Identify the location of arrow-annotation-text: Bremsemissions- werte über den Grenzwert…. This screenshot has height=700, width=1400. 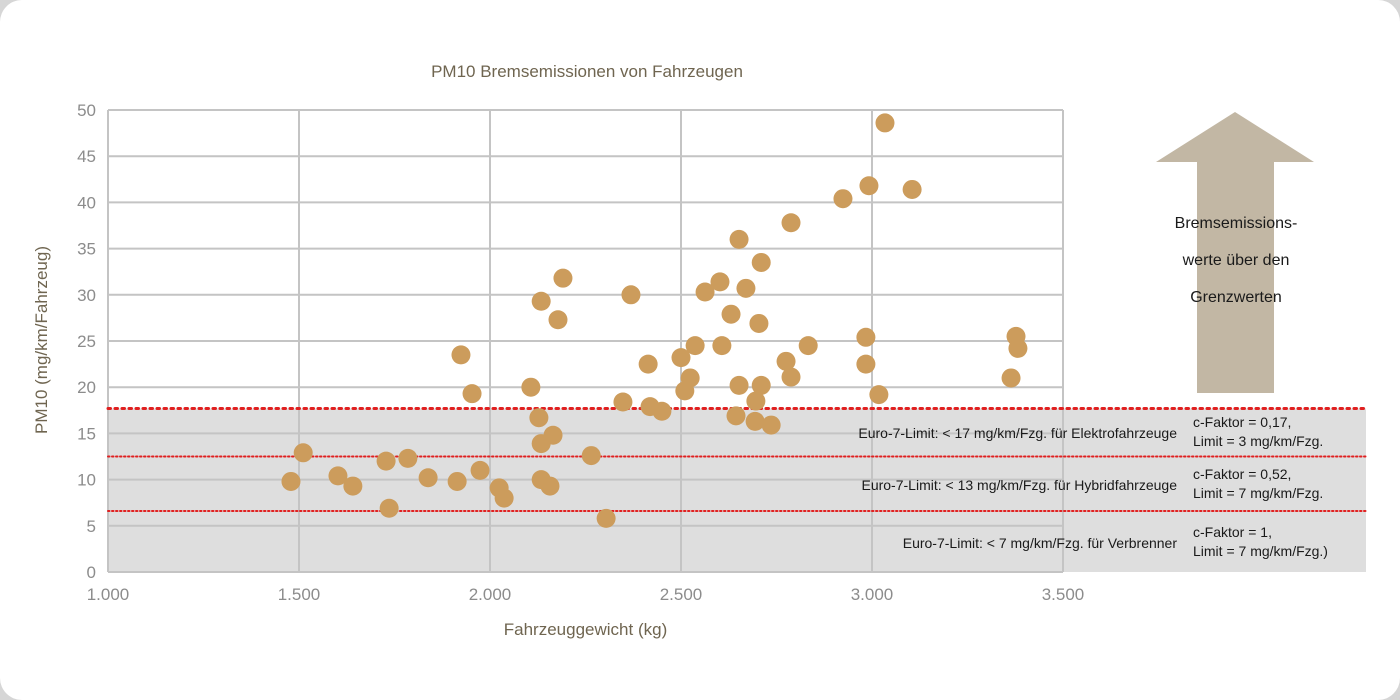
(1236, 260).